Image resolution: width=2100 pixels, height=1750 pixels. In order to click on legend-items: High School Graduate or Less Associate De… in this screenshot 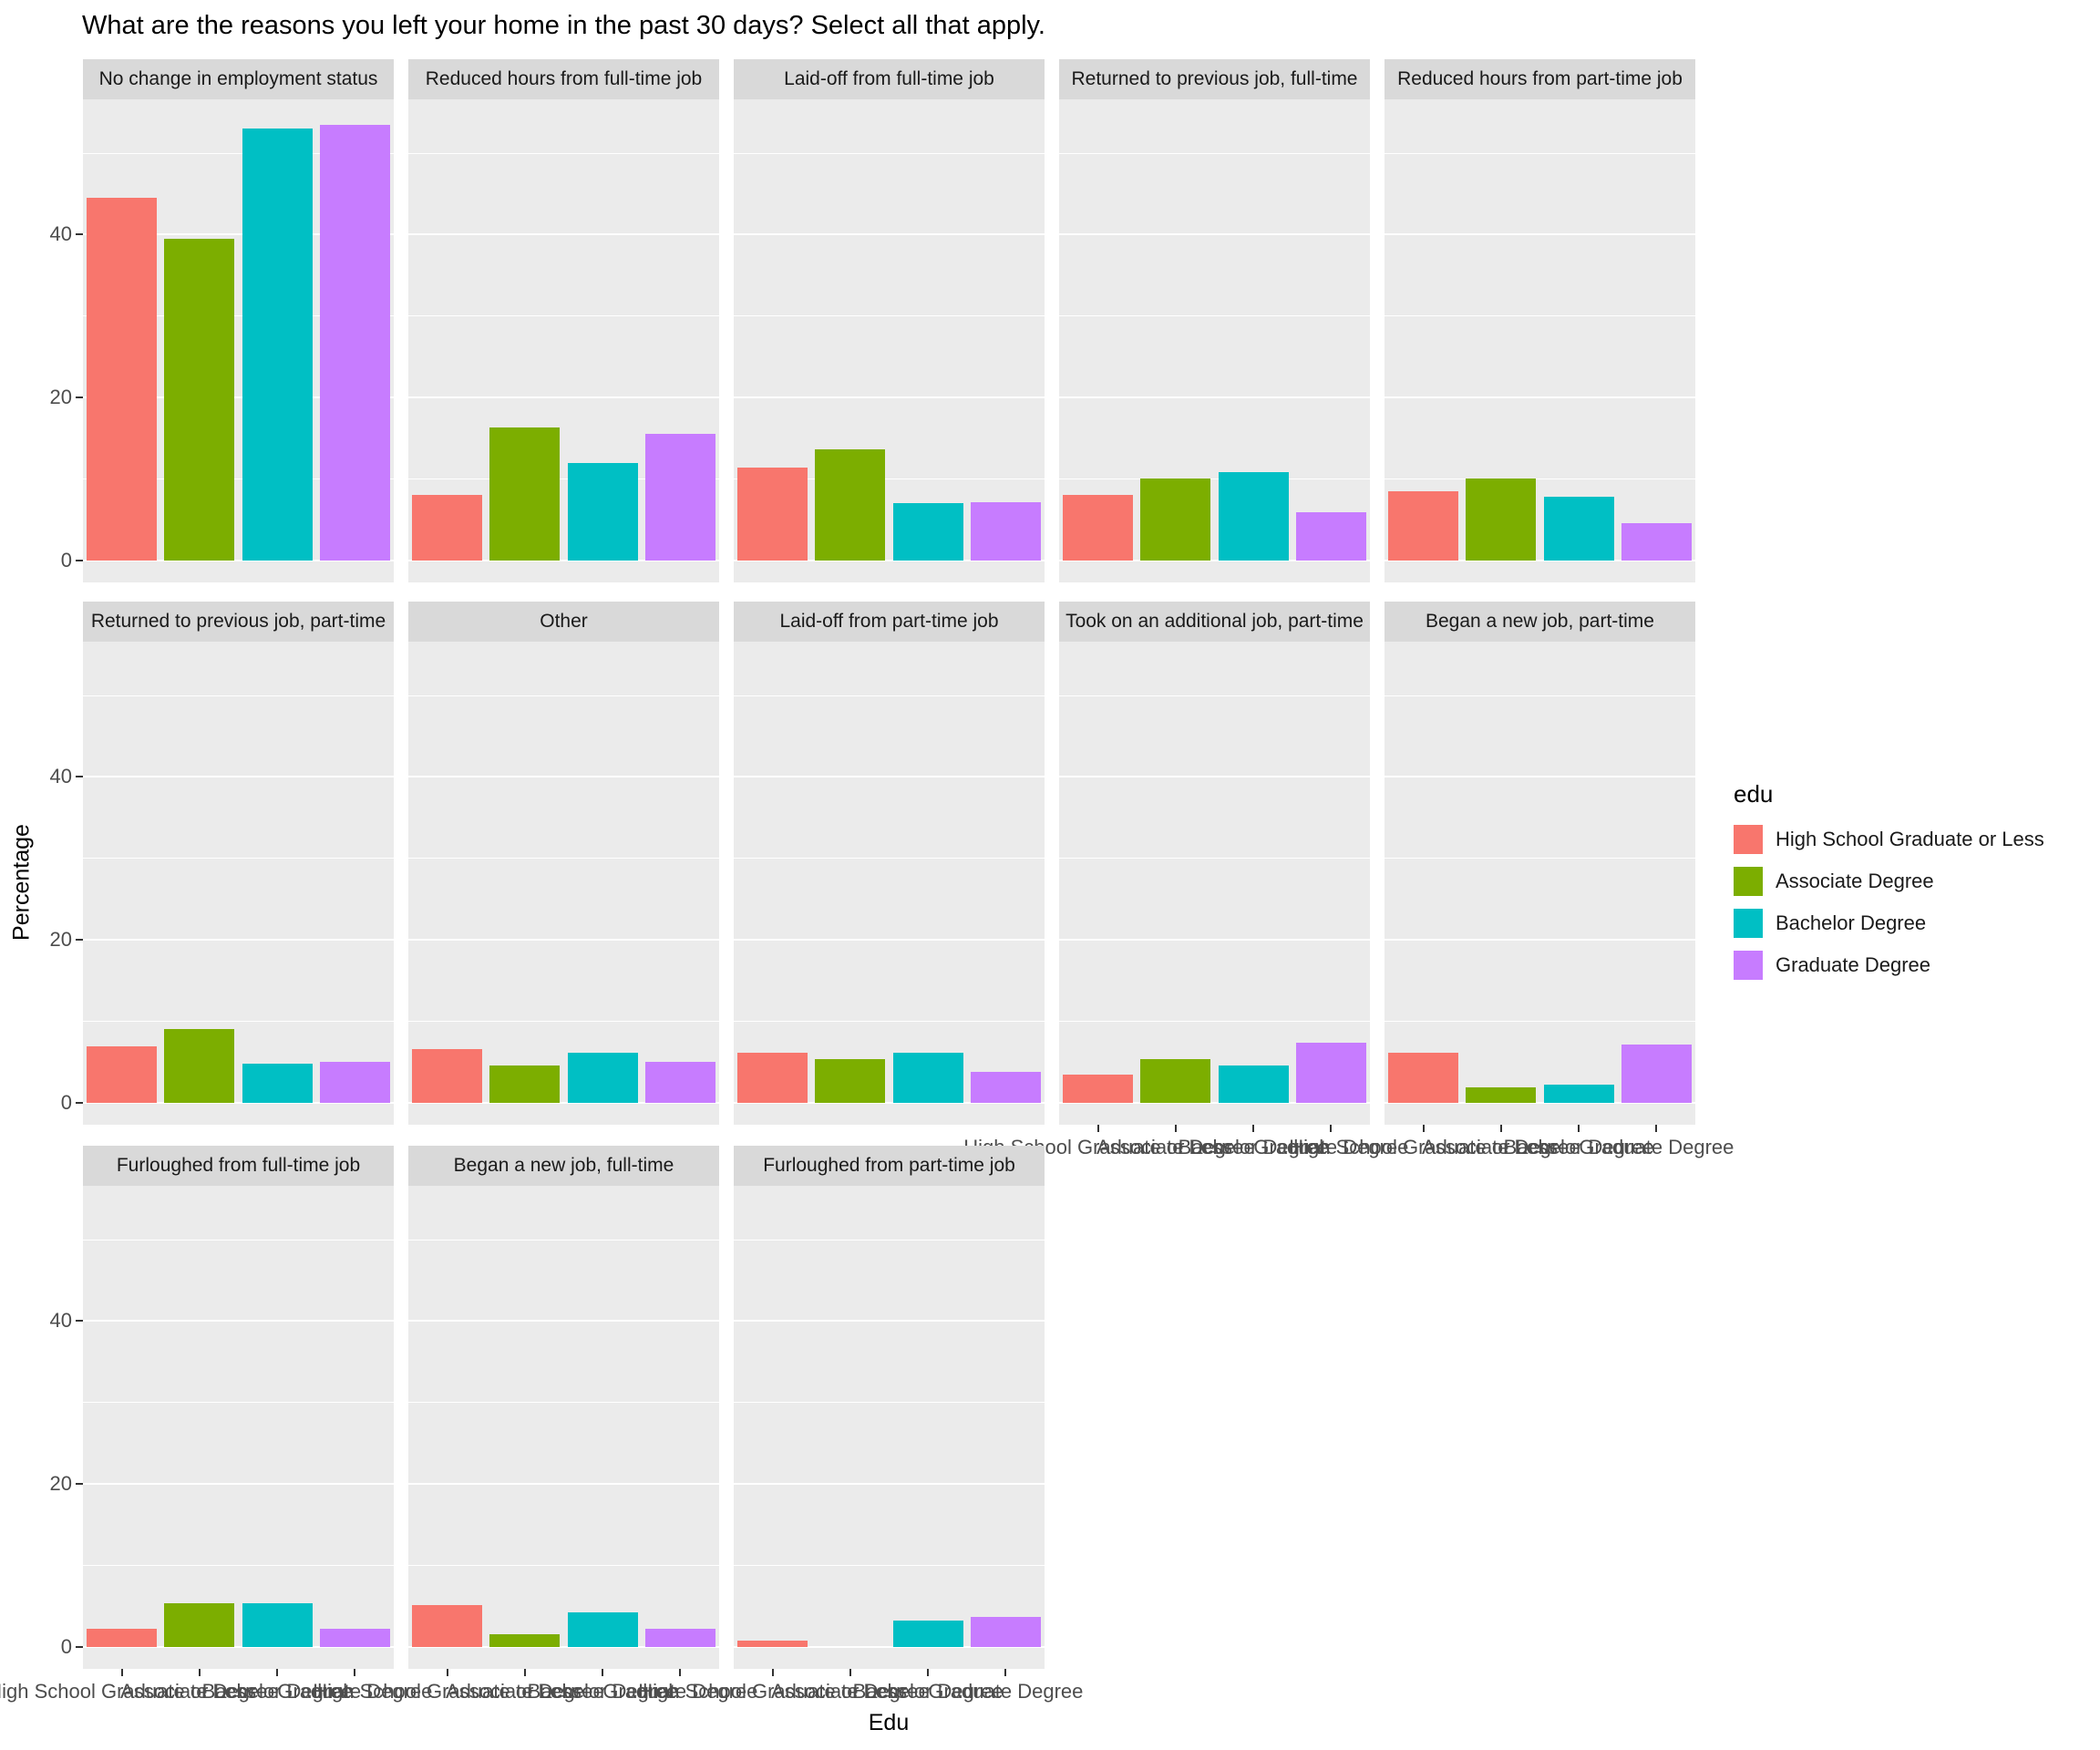, I will do `click(1889, 902)`.